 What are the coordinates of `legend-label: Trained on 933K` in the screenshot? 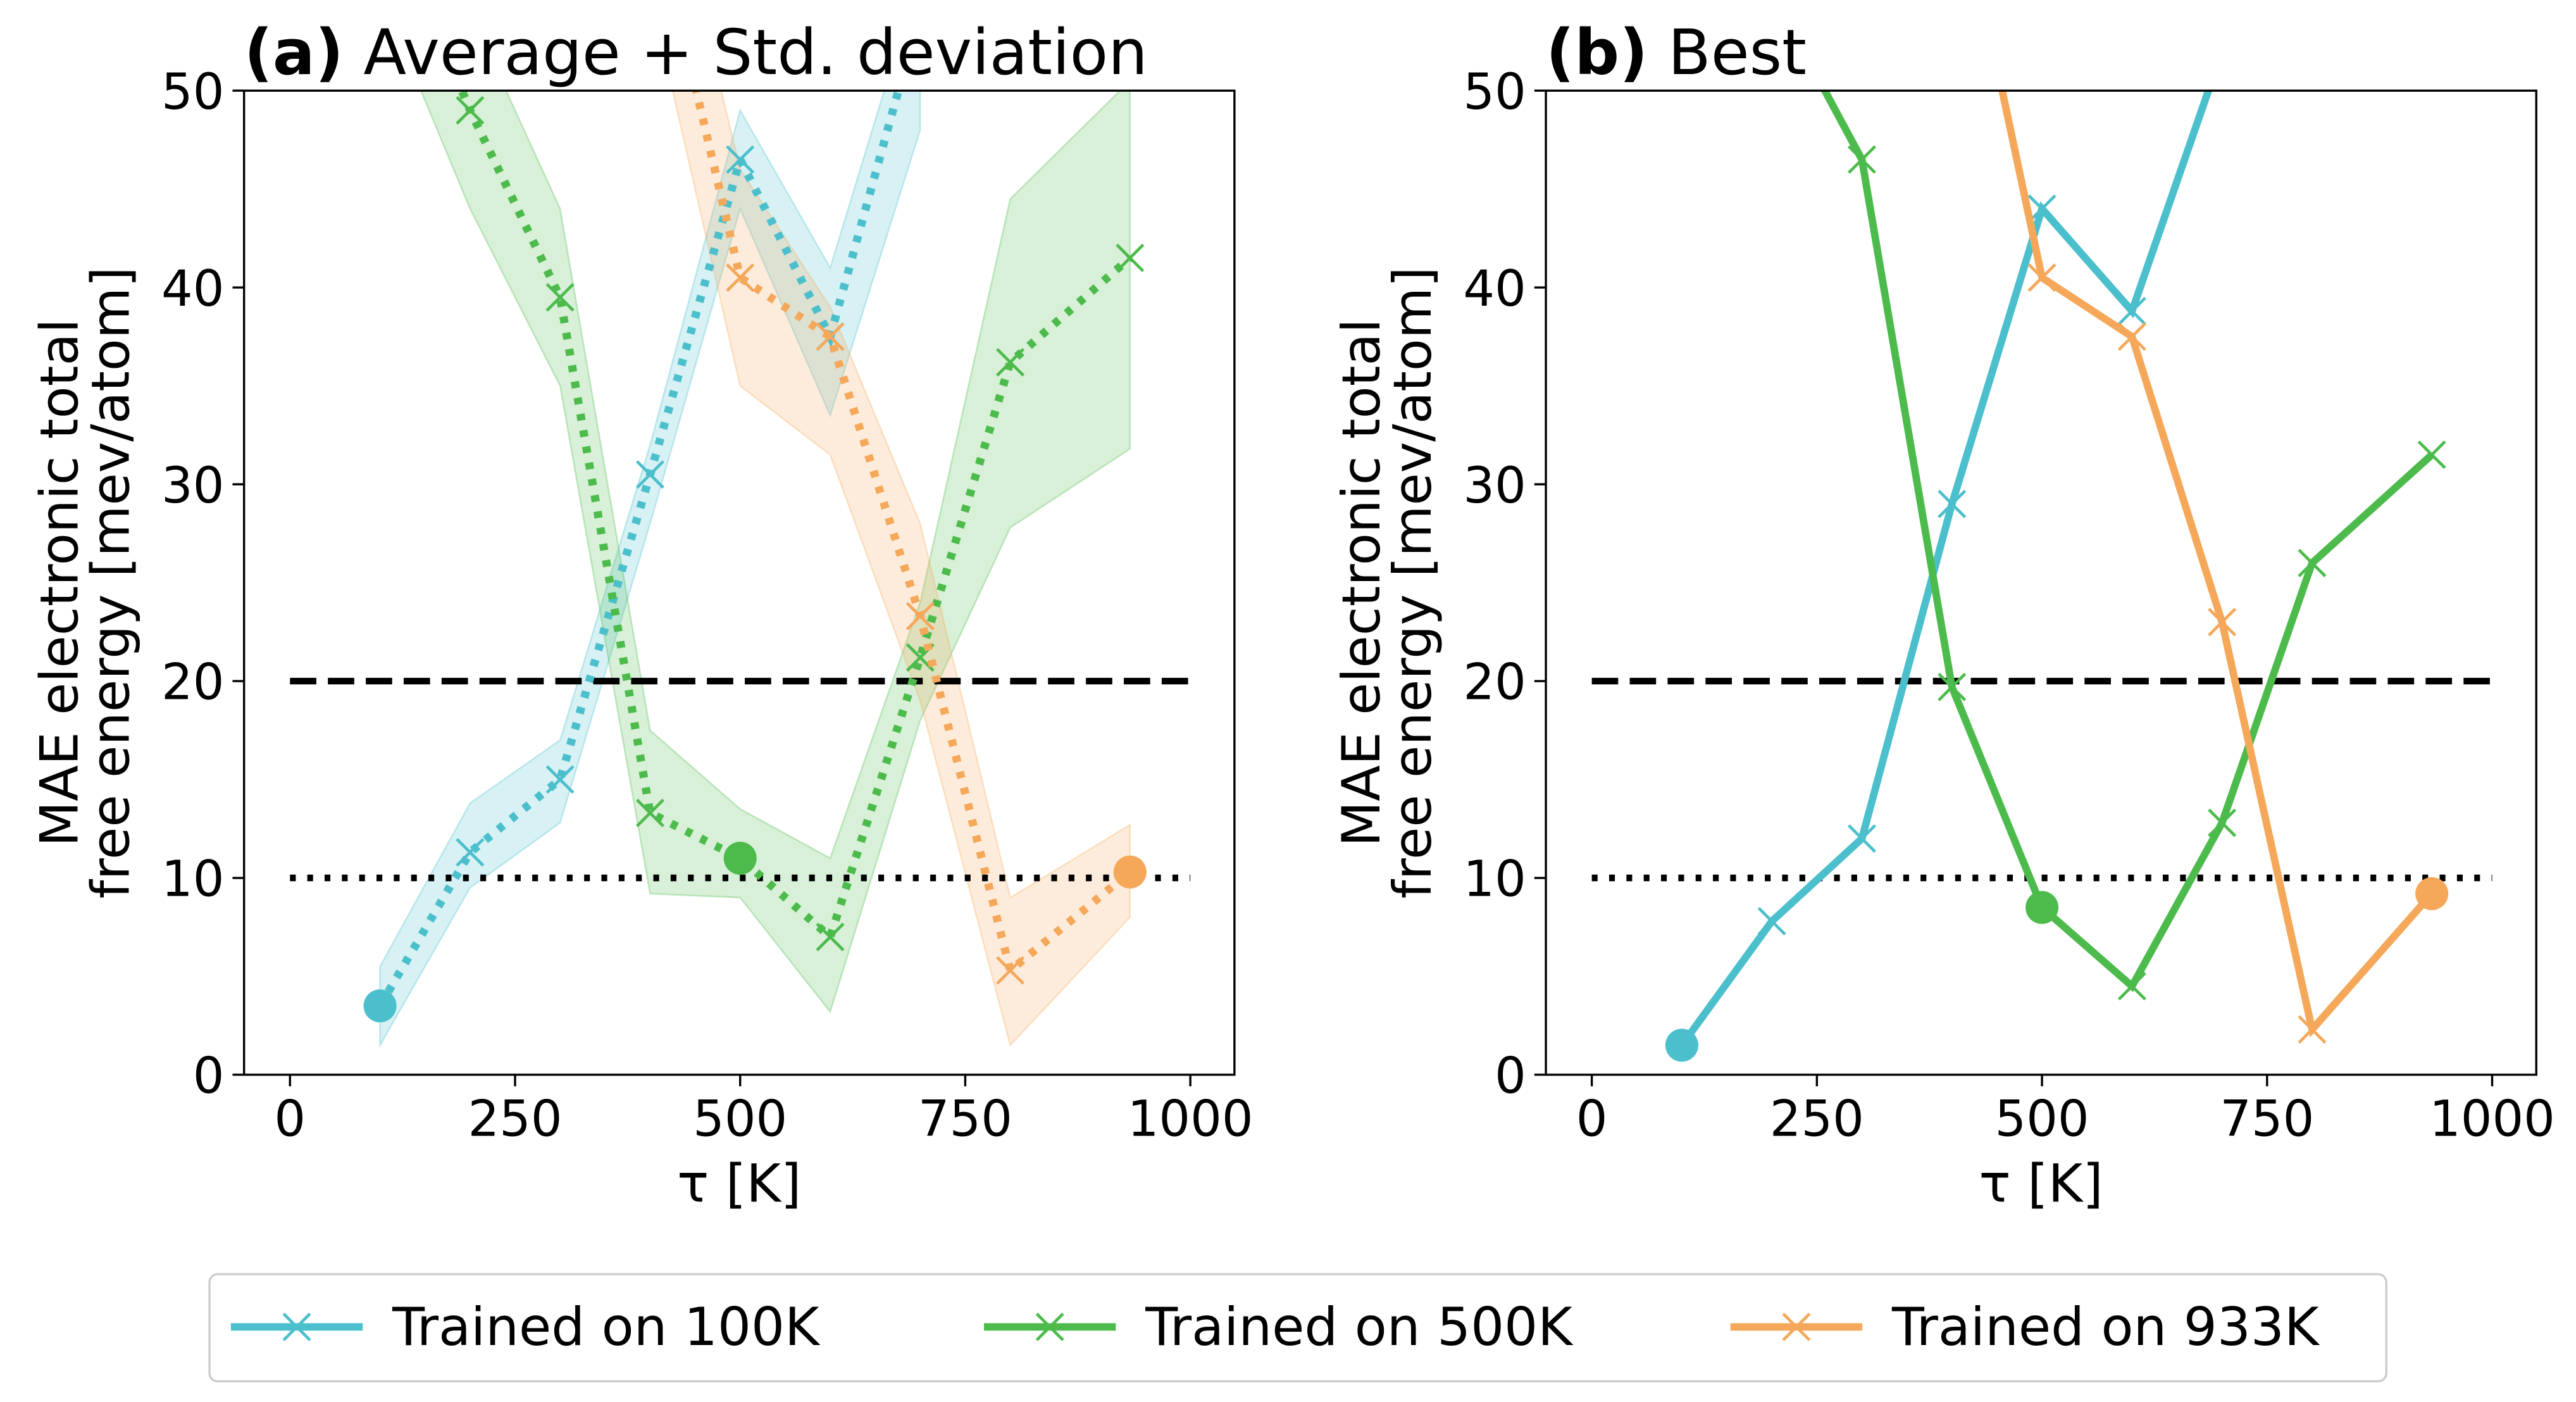 It's located at (2105, 1327).